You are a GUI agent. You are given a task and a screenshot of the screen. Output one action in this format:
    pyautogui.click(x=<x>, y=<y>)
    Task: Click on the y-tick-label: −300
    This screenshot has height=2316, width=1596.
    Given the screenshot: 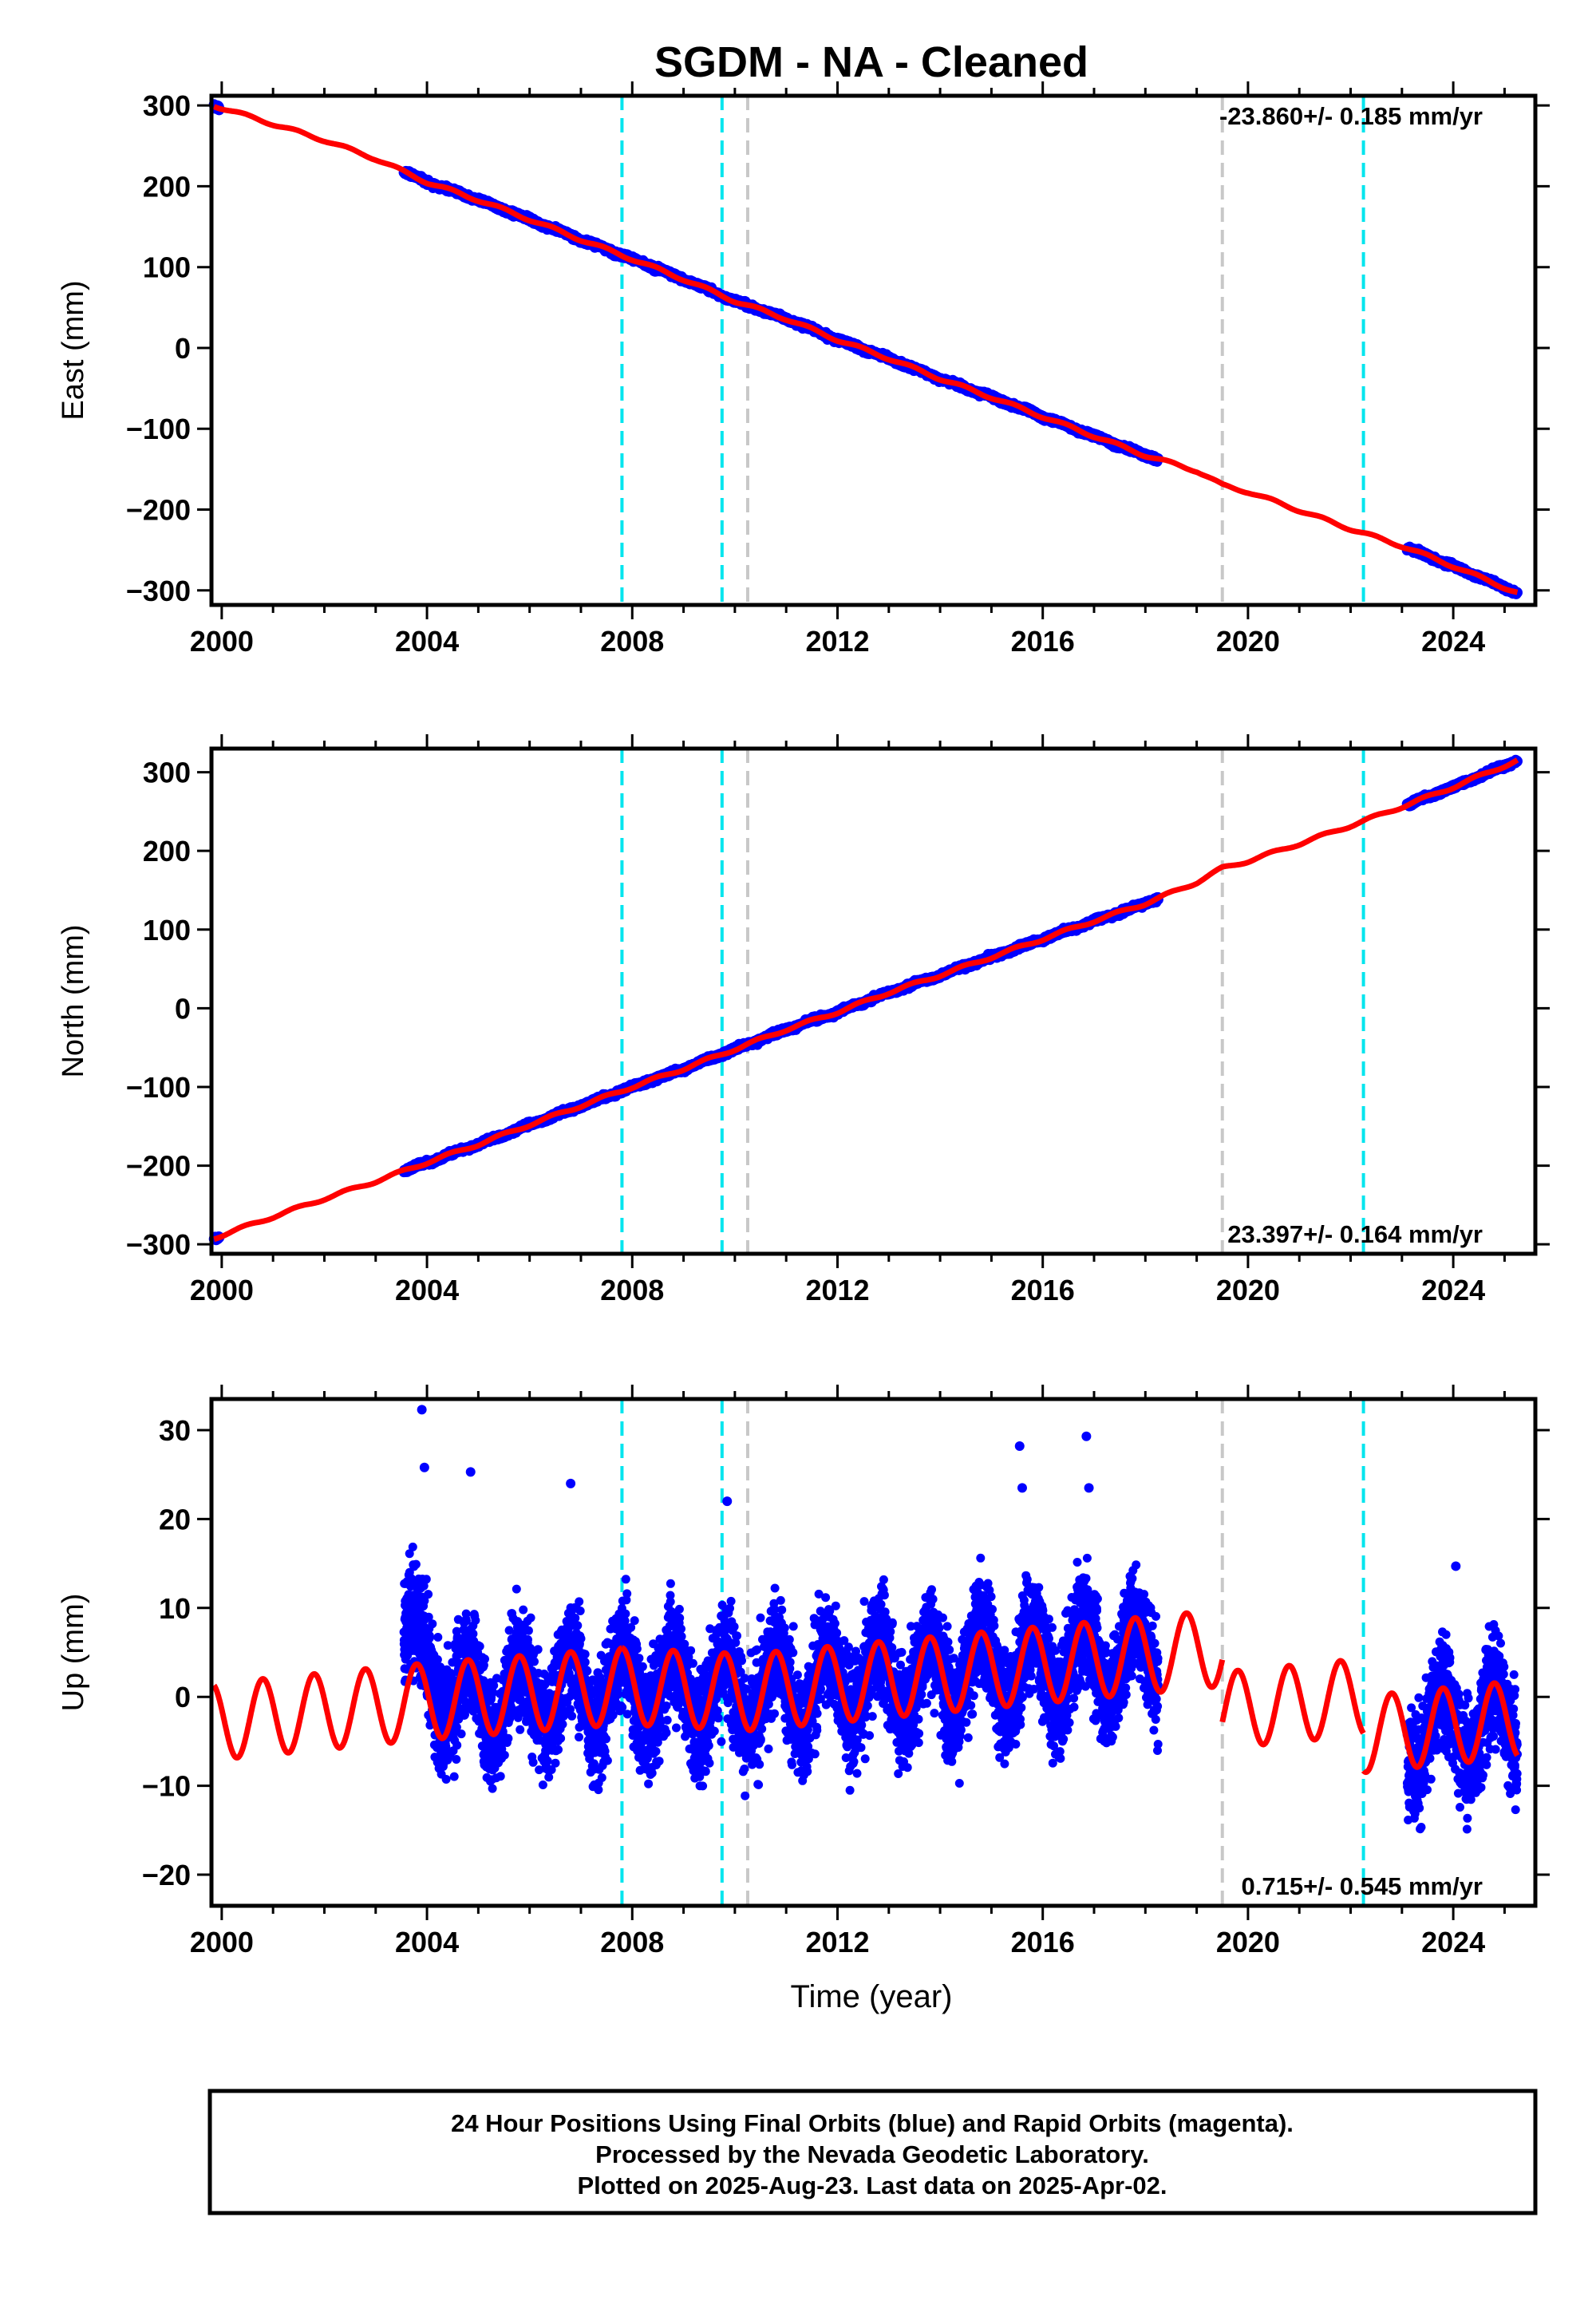 What is the action you would take?
    pyautogui.click(x=158, y=591)
    